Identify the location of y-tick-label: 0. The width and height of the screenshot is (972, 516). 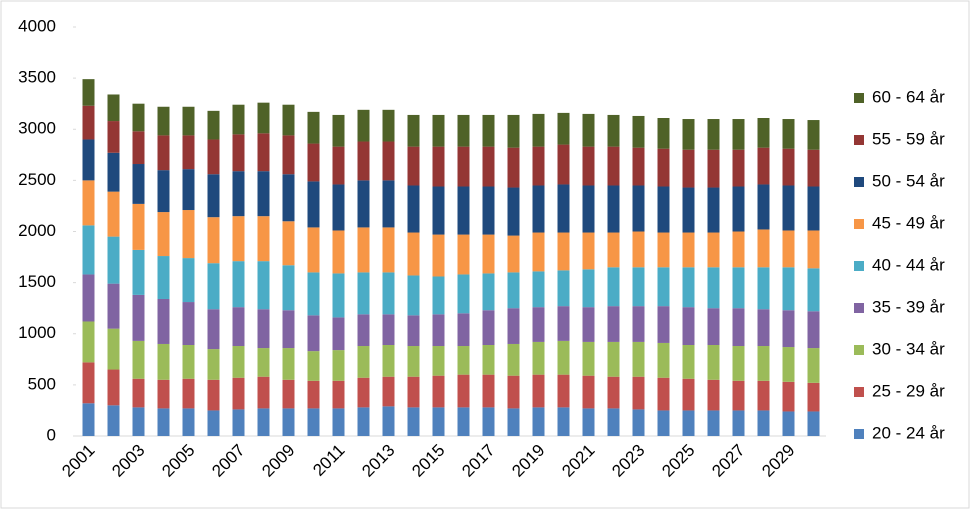
(51, 434).